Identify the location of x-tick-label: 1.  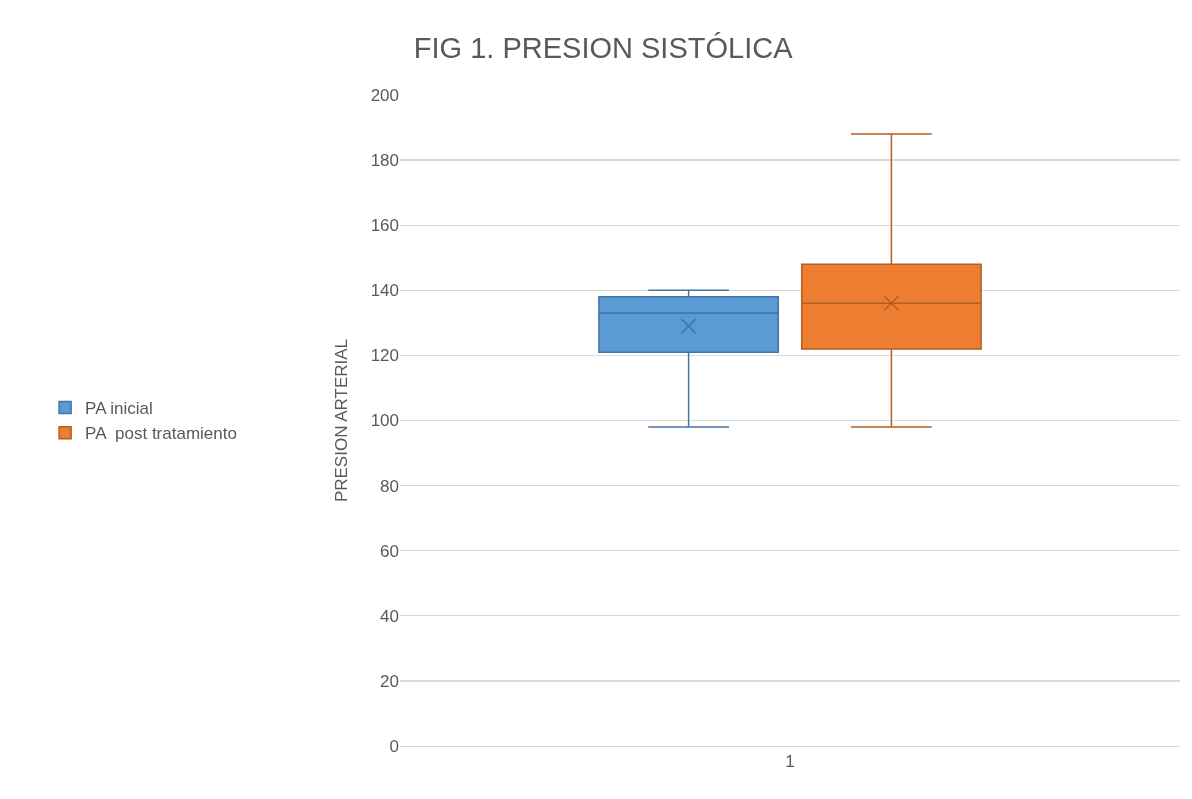
(790, 762).